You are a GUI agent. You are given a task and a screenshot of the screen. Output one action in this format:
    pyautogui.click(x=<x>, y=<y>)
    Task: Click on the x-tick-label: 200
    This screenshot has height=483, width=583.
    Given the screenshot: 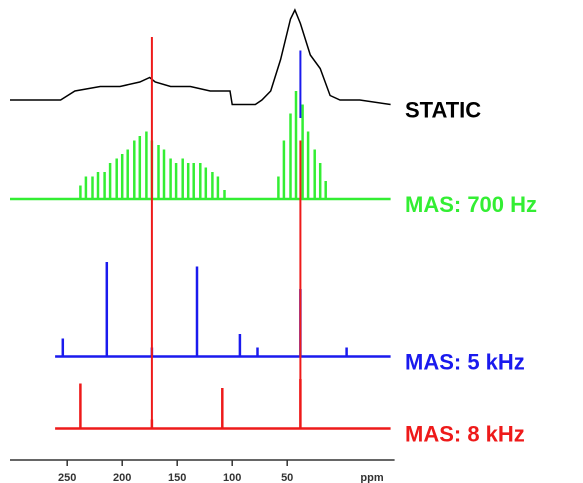 What is the action you would take?
    pyautogui.click(x=122, y=477)
    